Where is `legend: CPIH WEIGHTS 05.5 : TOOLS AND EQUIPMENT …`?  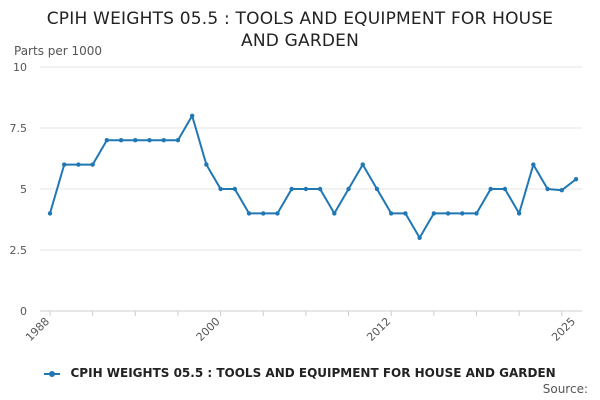 legend: CPIH WEIGHTS 05.5 : TOOLS AND EQUIPMENT … is located at coordinates (300, 373).